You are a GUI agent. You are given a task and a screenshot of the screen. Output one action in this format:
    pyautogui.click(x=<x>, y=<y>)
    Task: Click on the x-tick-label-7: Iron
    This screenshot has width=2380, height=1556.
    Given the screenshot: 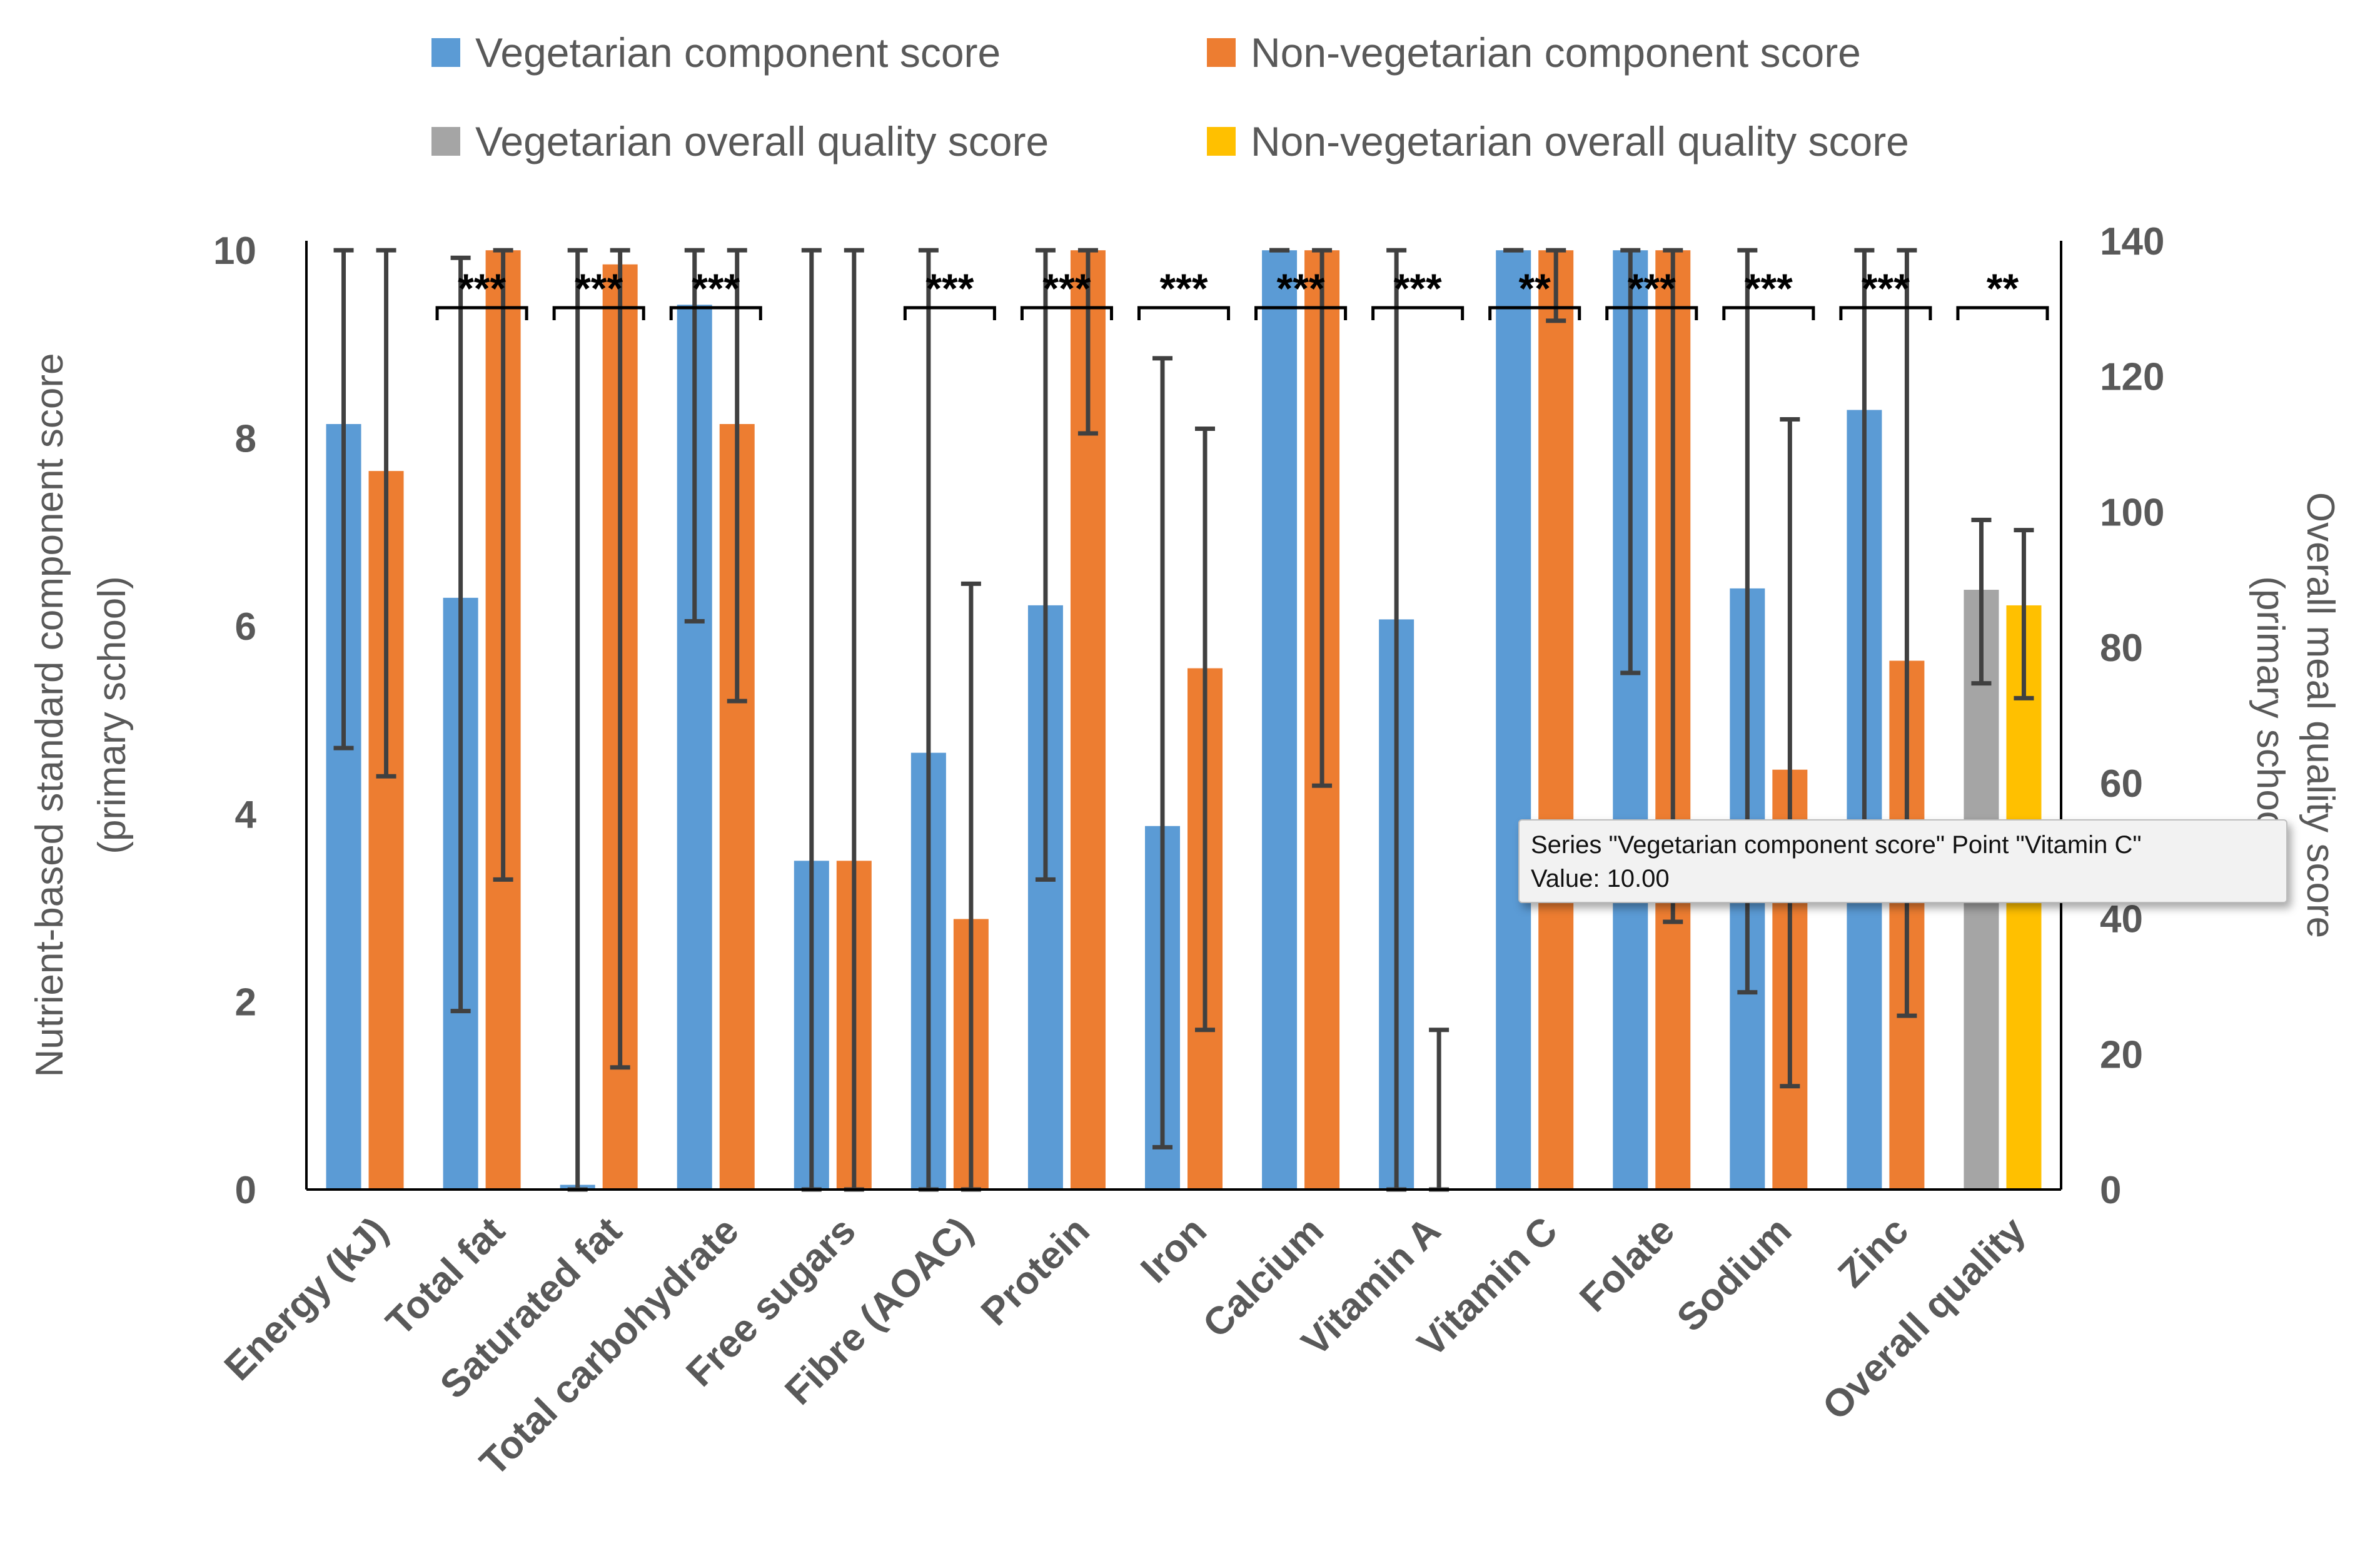 What is the action you would take?
    pyautogui.click(x=1173, y=1250)
    